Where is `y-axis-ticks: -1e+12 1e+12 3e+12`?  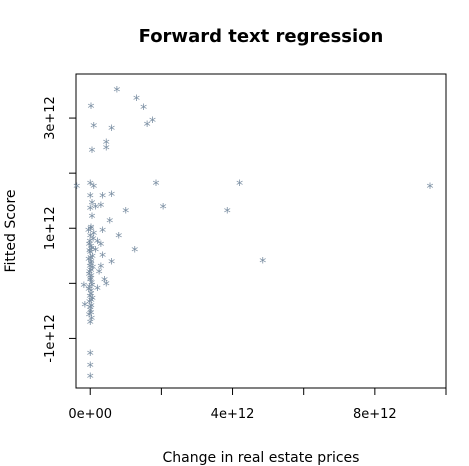
y-axis-ticks: -1e+12 1e+12 3e+12 is located at coordinates (59, 229).